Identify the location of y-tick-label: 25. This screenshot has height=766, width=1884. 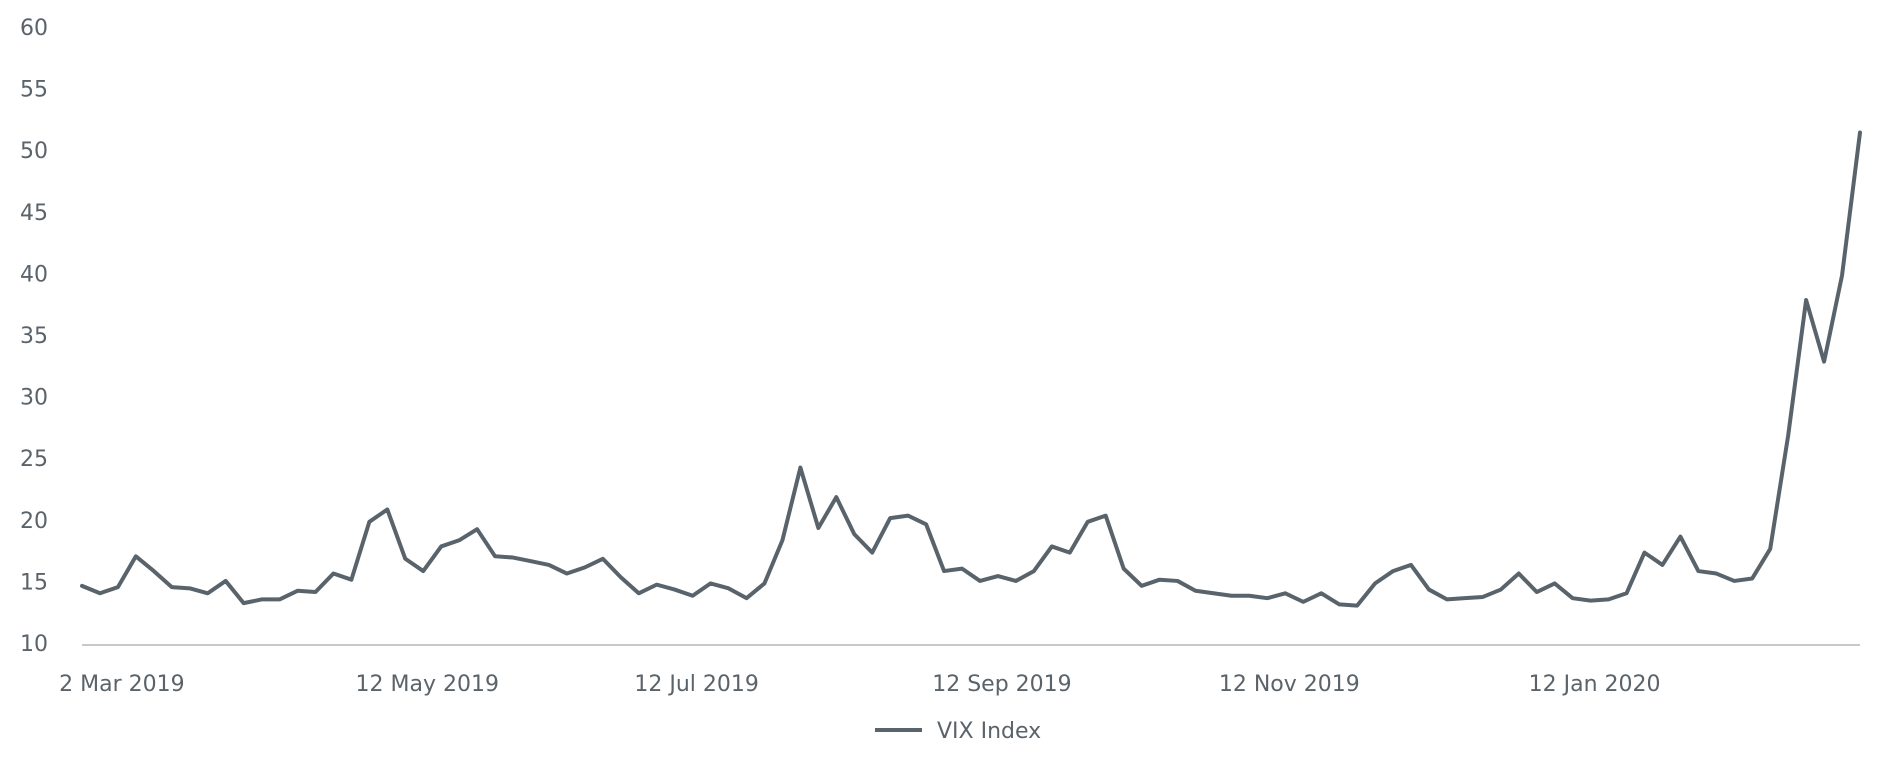
(34, 459).